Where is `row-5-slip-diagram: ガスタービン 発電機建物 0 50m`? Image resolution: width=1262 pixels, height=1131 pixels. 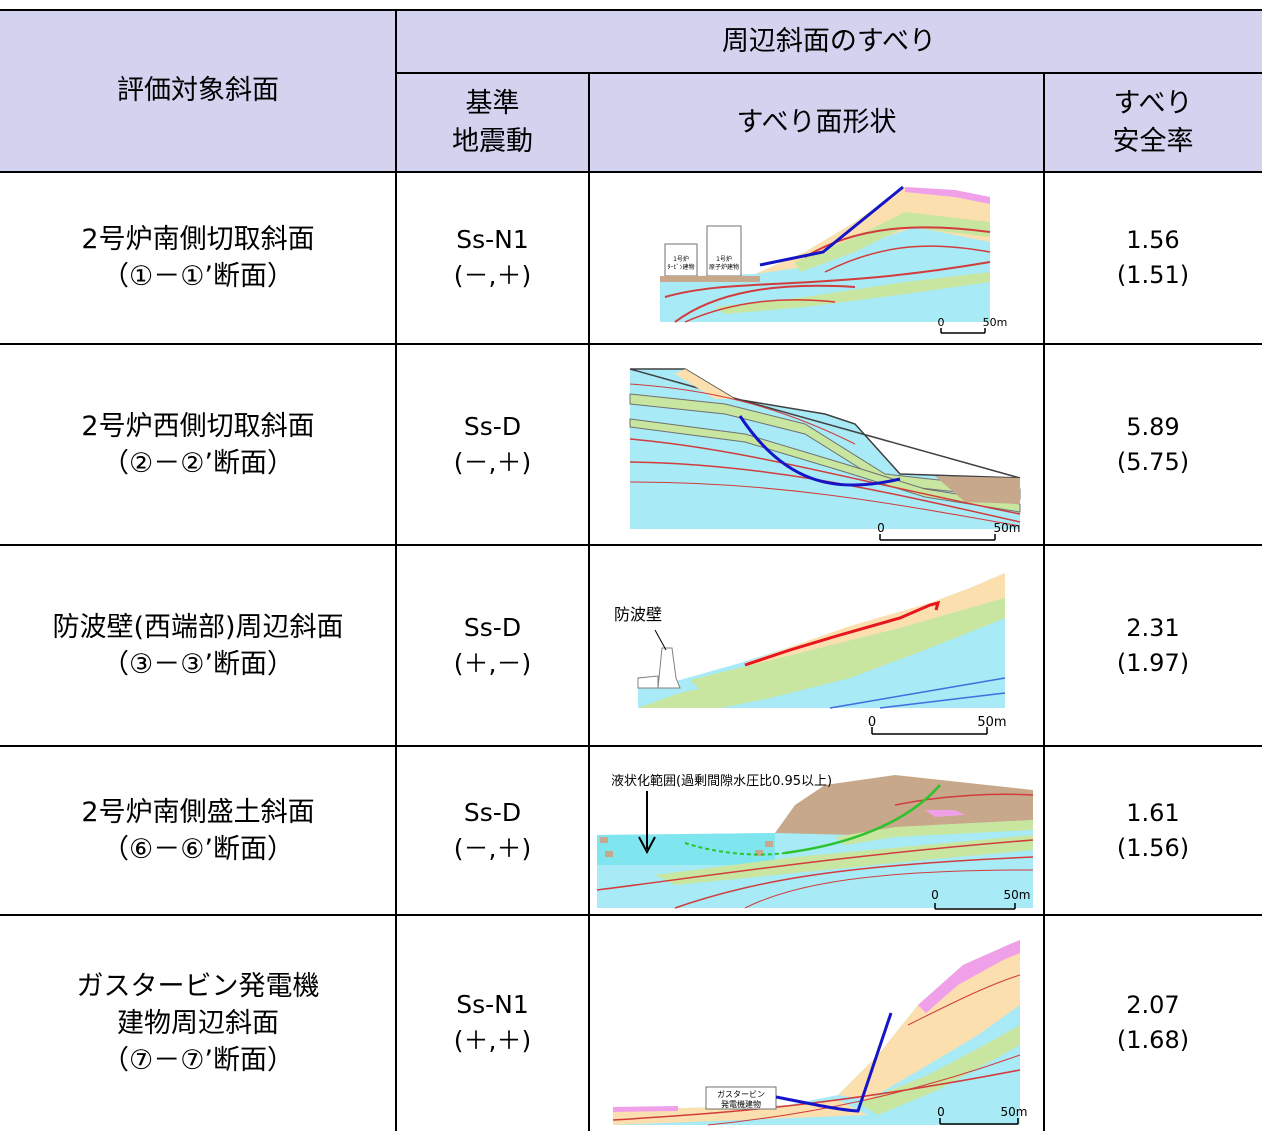 row-5-slip-diagram: ガスタービン 発電機建物 0 50m is located at coordinates (819, 1033).